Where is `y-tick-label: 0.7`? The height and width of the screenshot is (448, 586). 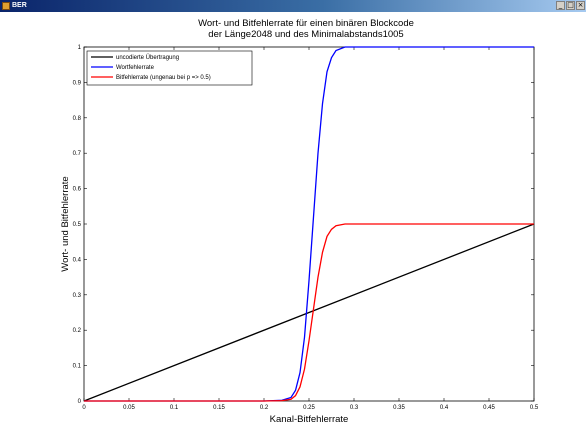 y-tick-label: 0.7 is located at coordinates (77, 154).